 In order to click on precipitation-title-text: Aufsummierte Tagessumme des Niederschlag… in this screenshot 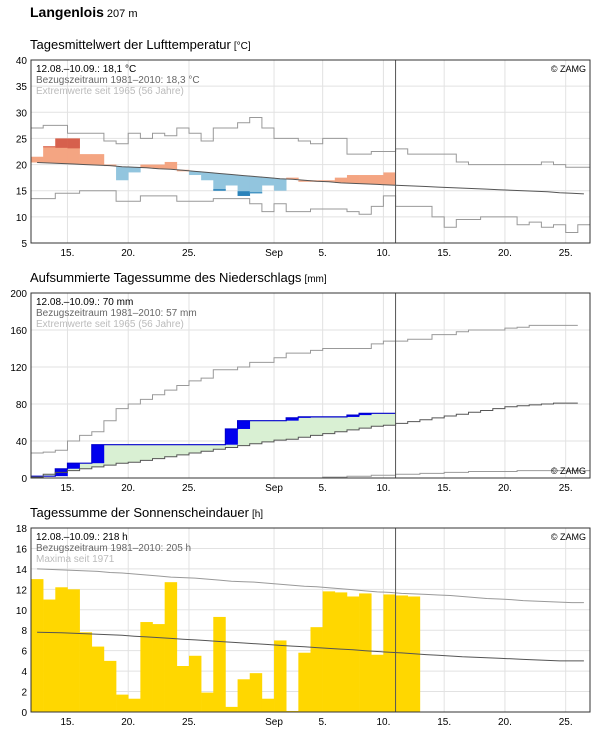, I will do `click(166, 277)`.